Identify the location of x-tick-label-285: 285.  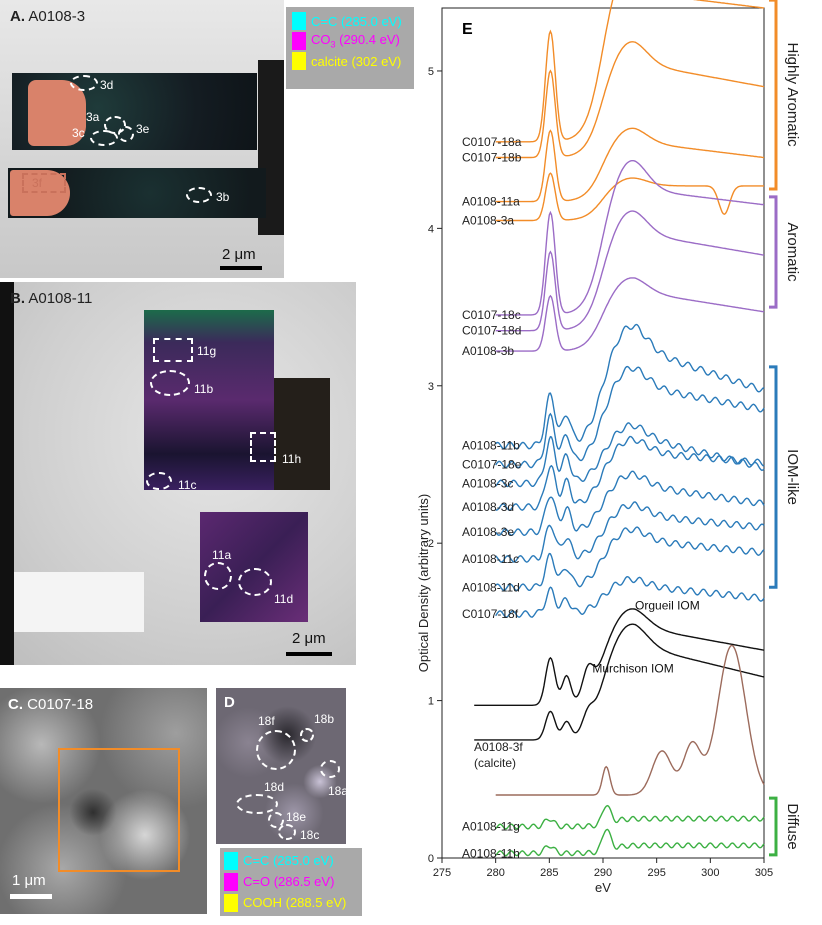
(549, 873).